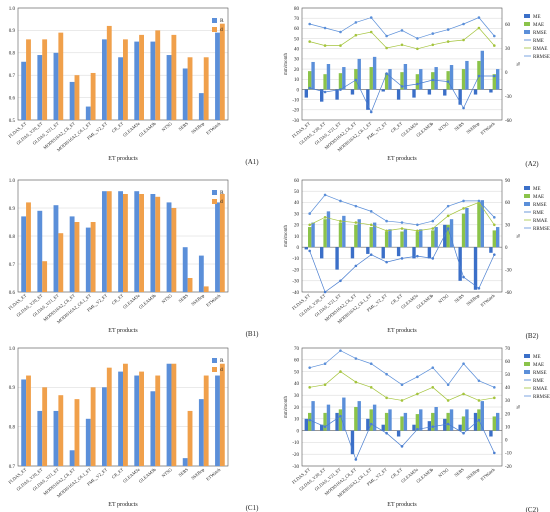  I want to click on y-right-axis-label: %, so click(519, 236).